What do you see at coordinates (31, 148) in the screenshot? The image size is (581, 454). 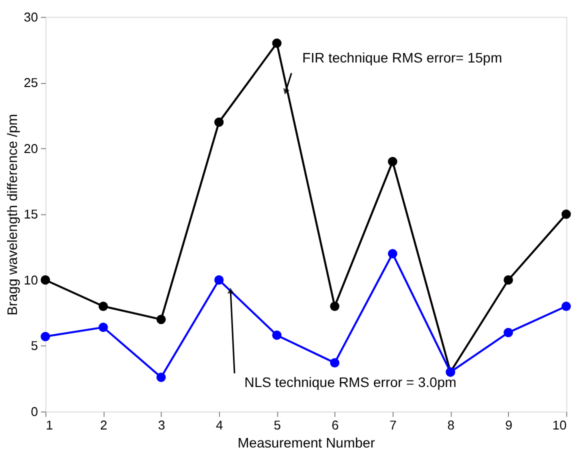 I see `y-tick-label: 20` at bounding box center [31, 148].